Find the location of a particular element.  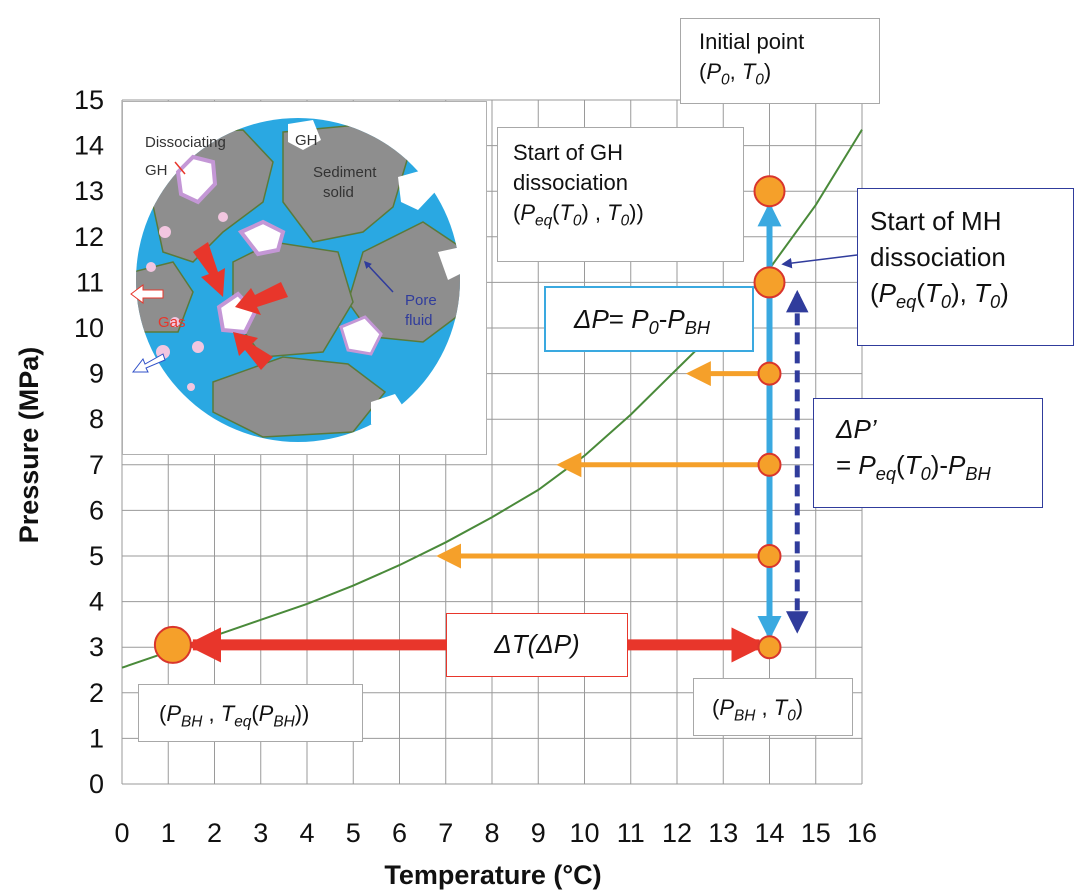

x-tick-label: 6 is located at coordinates (399, 833).